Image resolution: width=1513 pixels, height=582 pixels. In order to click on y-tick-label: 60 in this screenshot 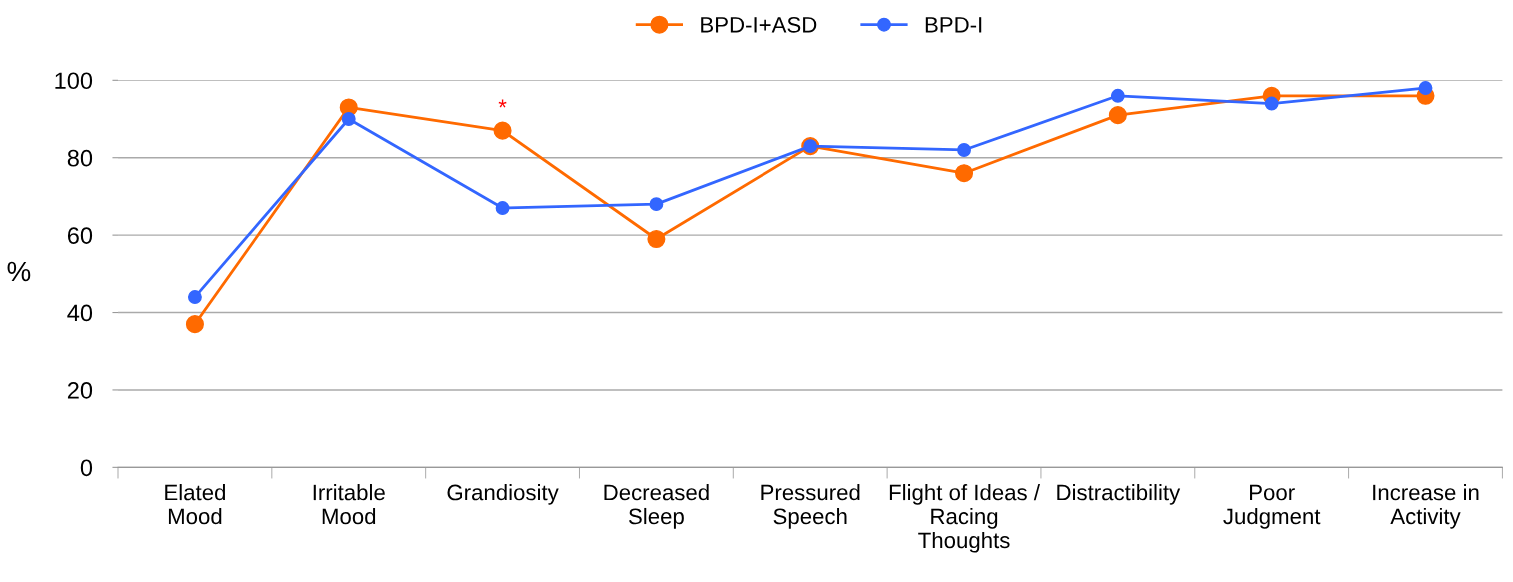, I will do `click(80, 235)`.